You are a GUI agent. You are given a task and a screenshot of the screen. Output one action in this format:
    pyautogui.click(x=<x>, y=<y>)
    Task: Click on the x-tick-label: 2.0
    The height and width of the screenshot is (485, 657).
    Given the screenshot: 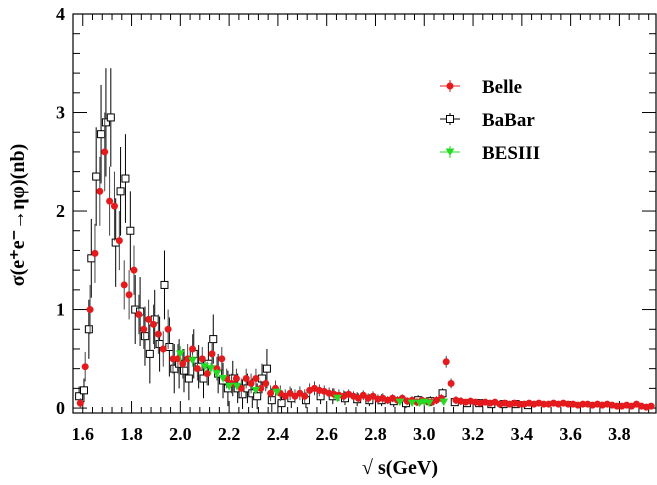 What is the action you would take?
    pyautogui.click(x=180, y=434)
    